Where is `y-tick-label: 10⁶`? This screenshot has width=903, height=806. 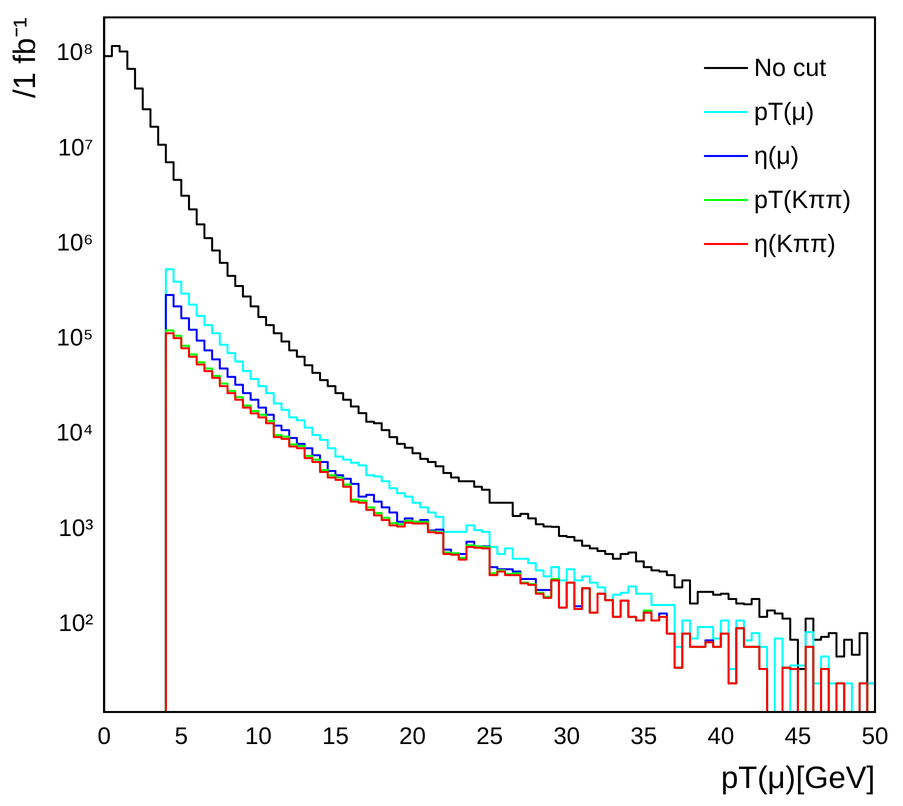
y-tick-label: 10⁶ is located at coordinates (75, 242).